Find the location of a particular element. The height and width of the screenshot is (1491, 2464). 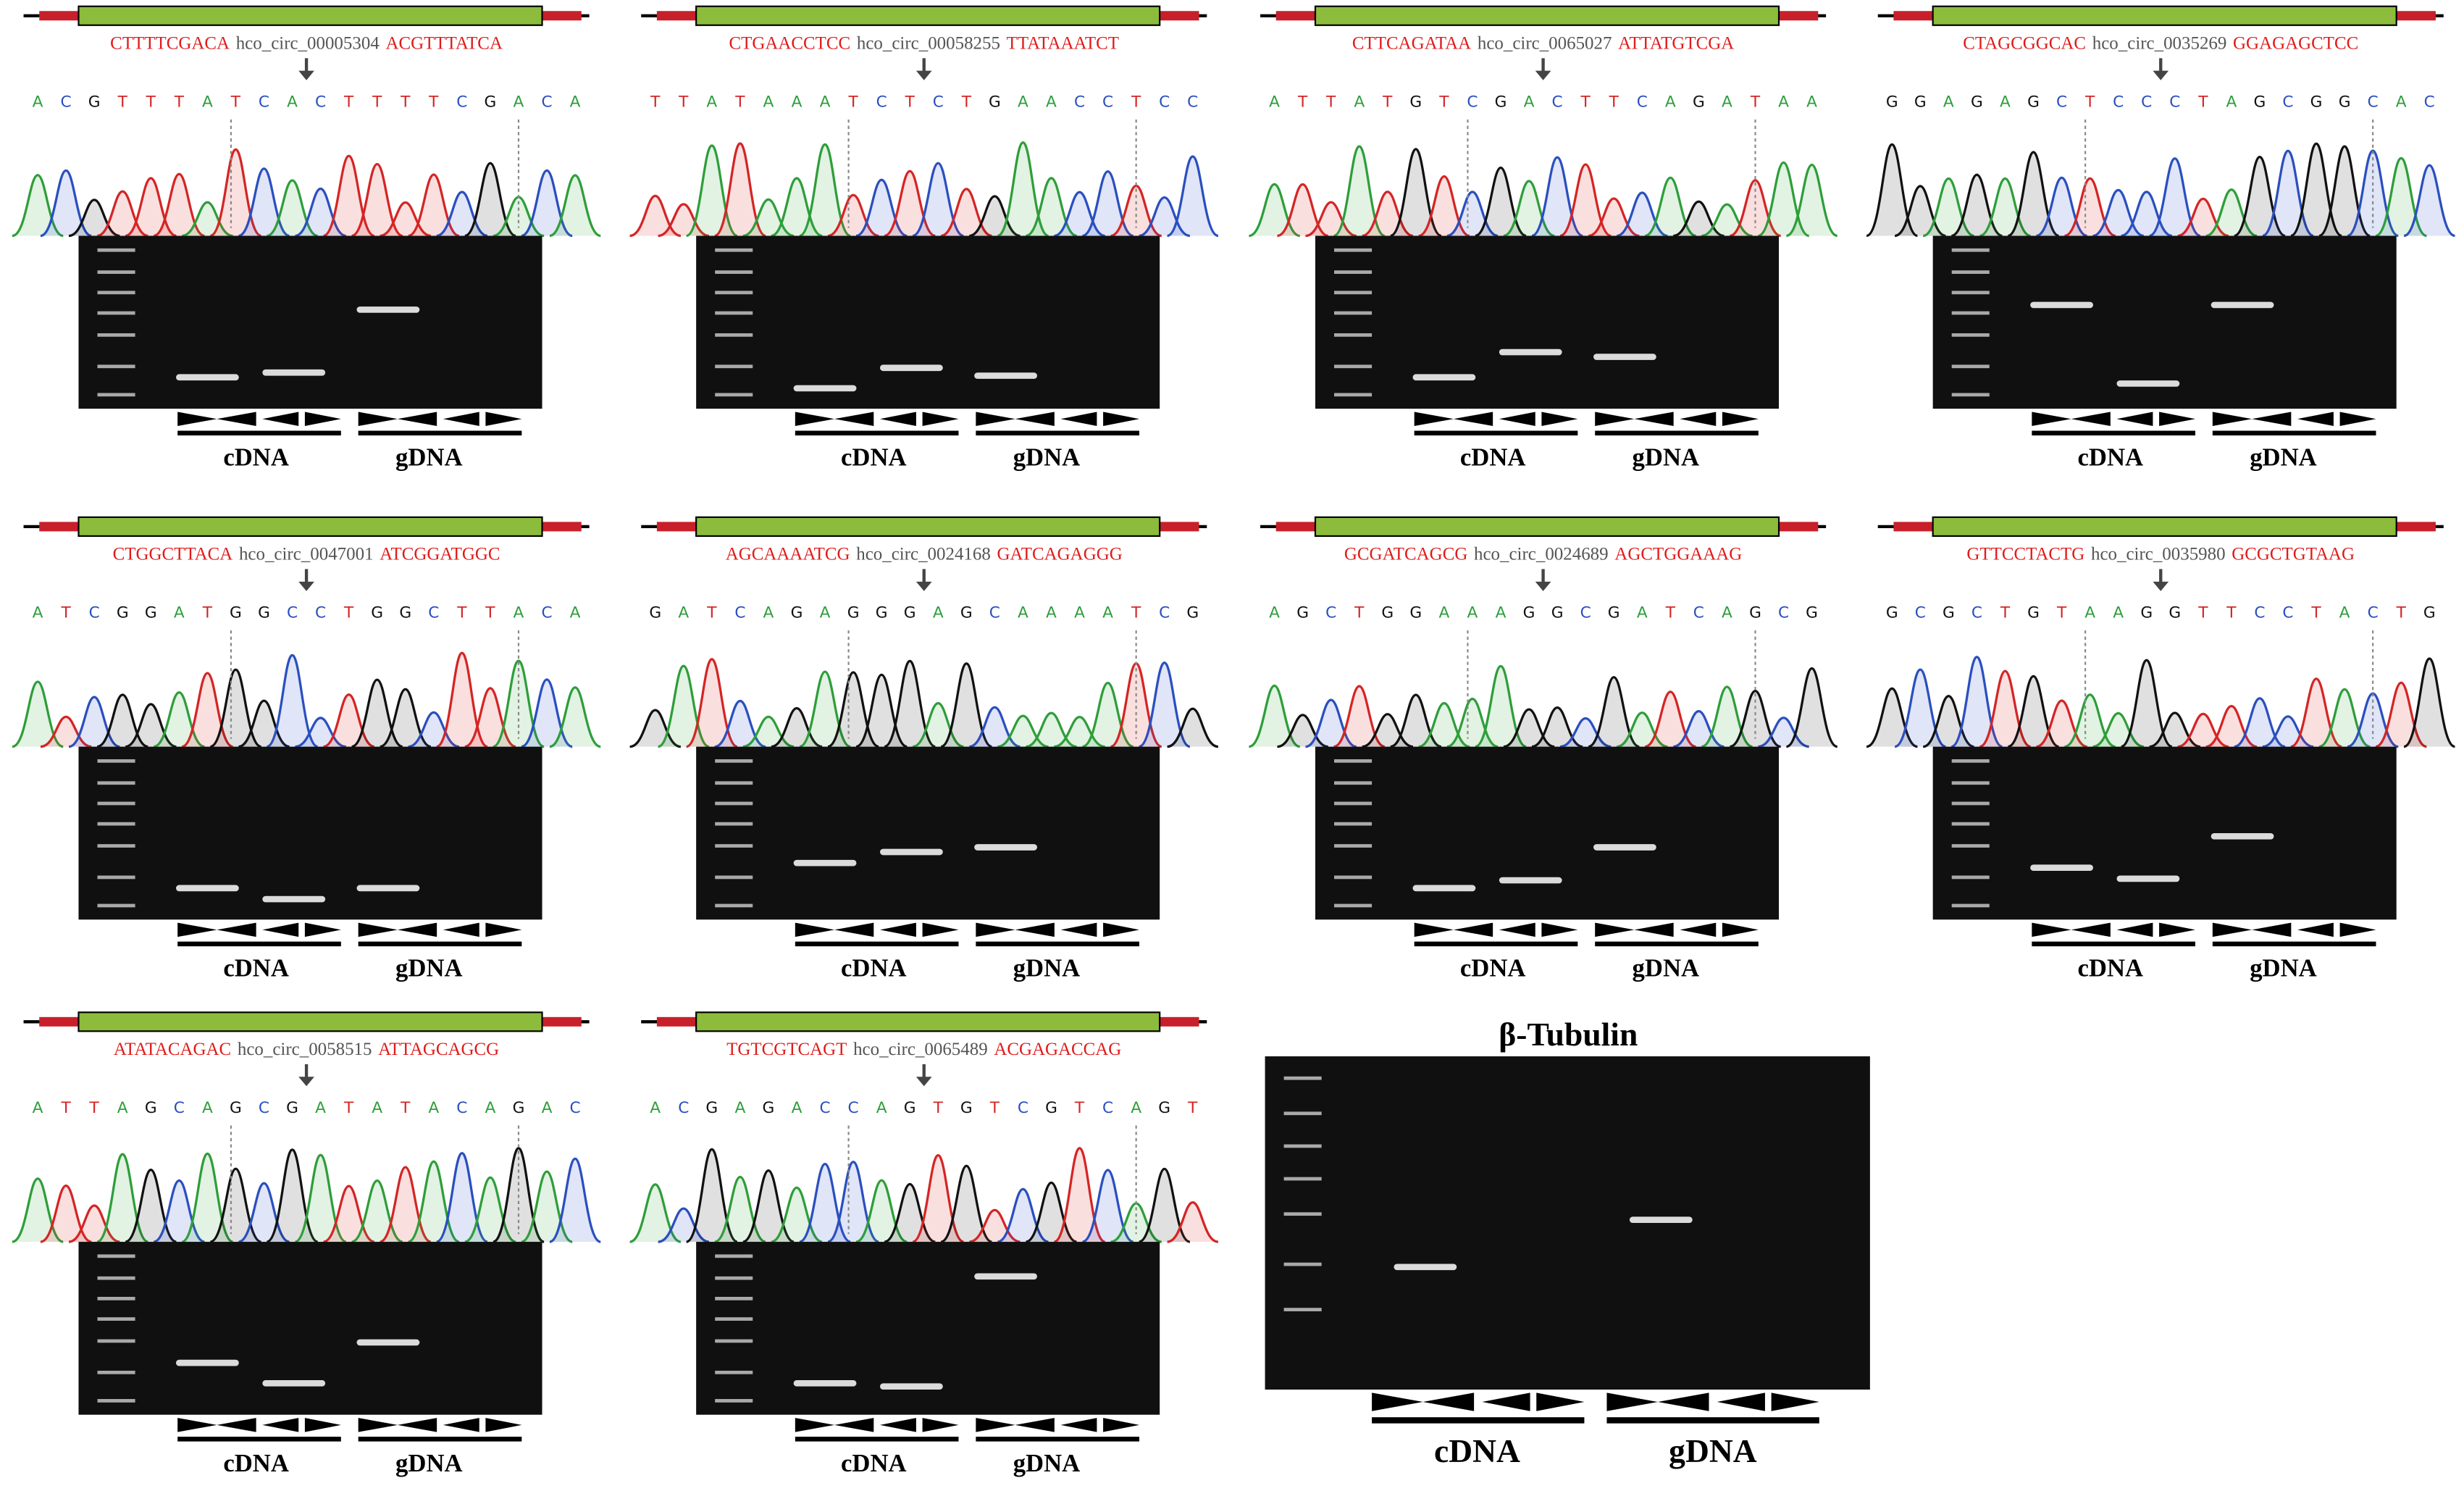

junction-header: AGCAAAATCG hco_circ_0024168 GATCAGAGGG is located at coordinates (924, 554).